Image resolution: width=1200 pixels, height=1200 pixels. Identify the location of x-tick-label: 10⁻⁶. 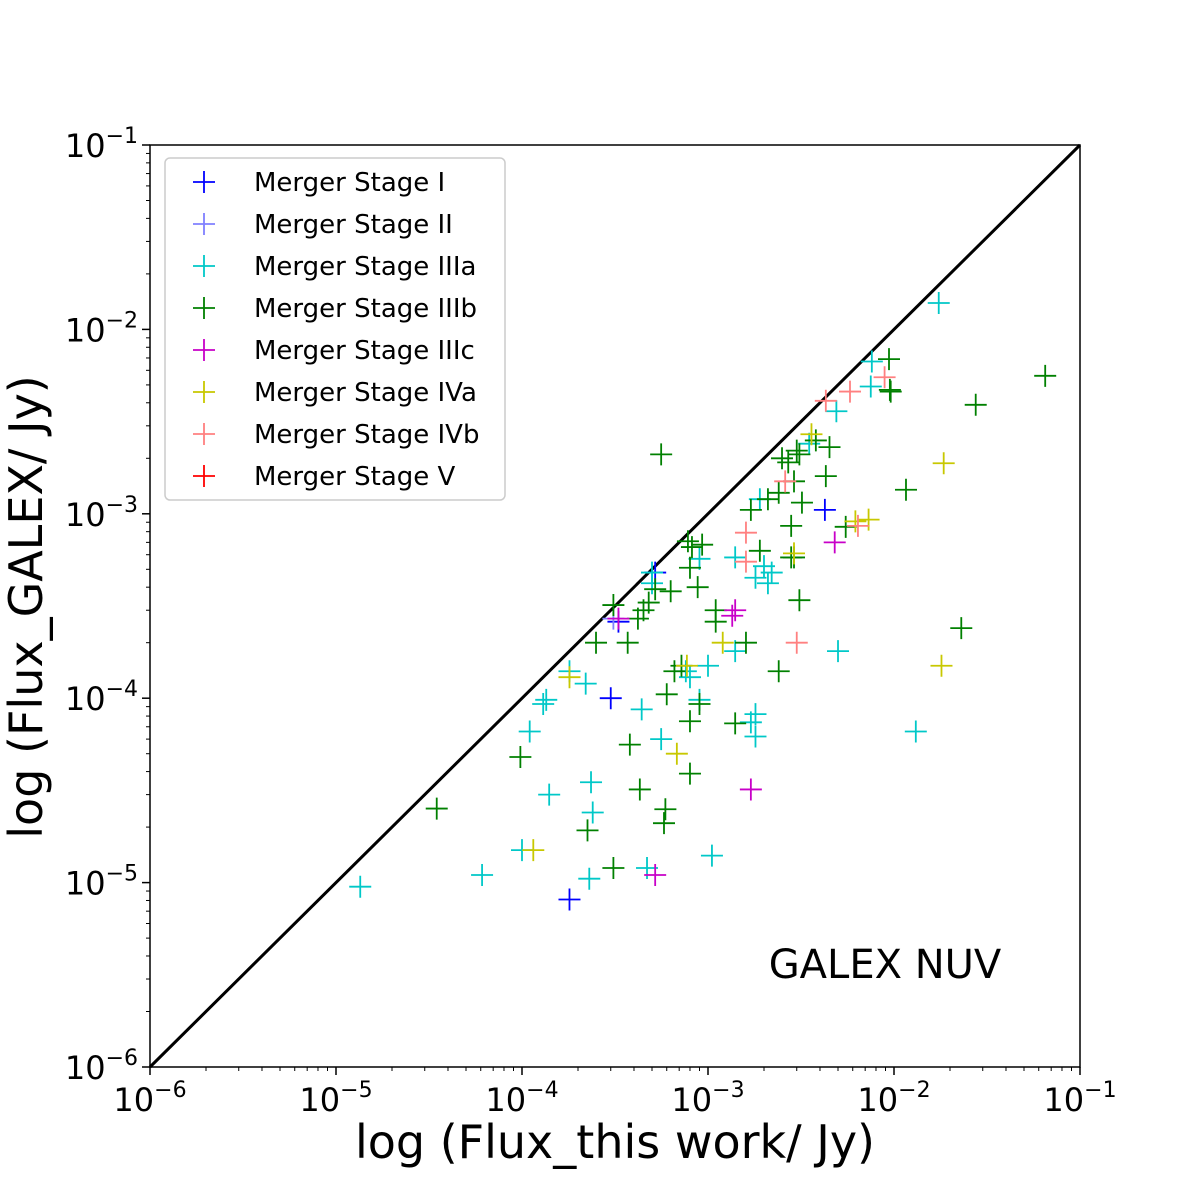
(149, 1098).